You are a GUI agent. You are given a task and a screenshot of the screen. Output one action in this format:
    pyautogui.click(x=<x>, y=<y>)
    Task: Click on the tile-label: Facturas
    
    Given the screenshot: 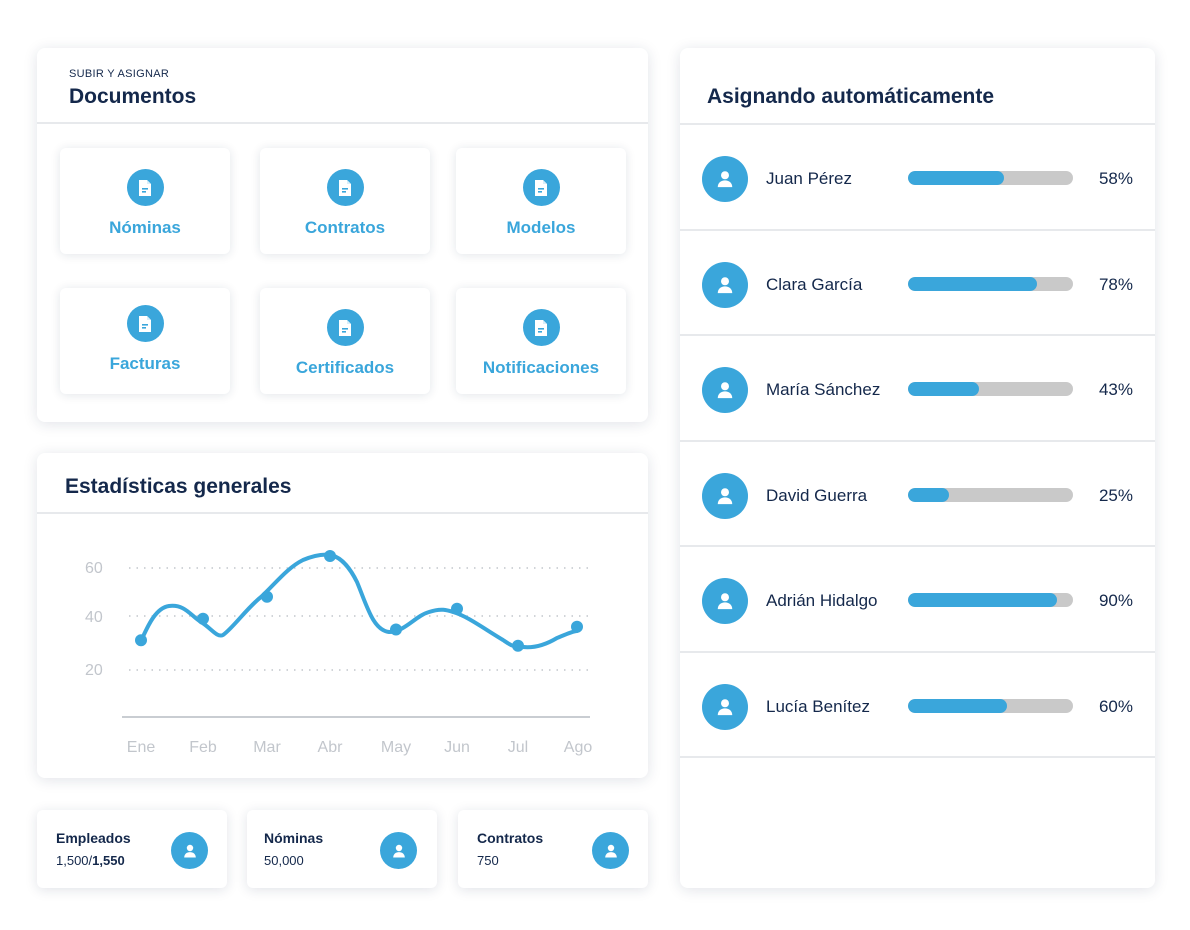 What is the action you would take?
    pyautogui.click(x=145, y=363)
    